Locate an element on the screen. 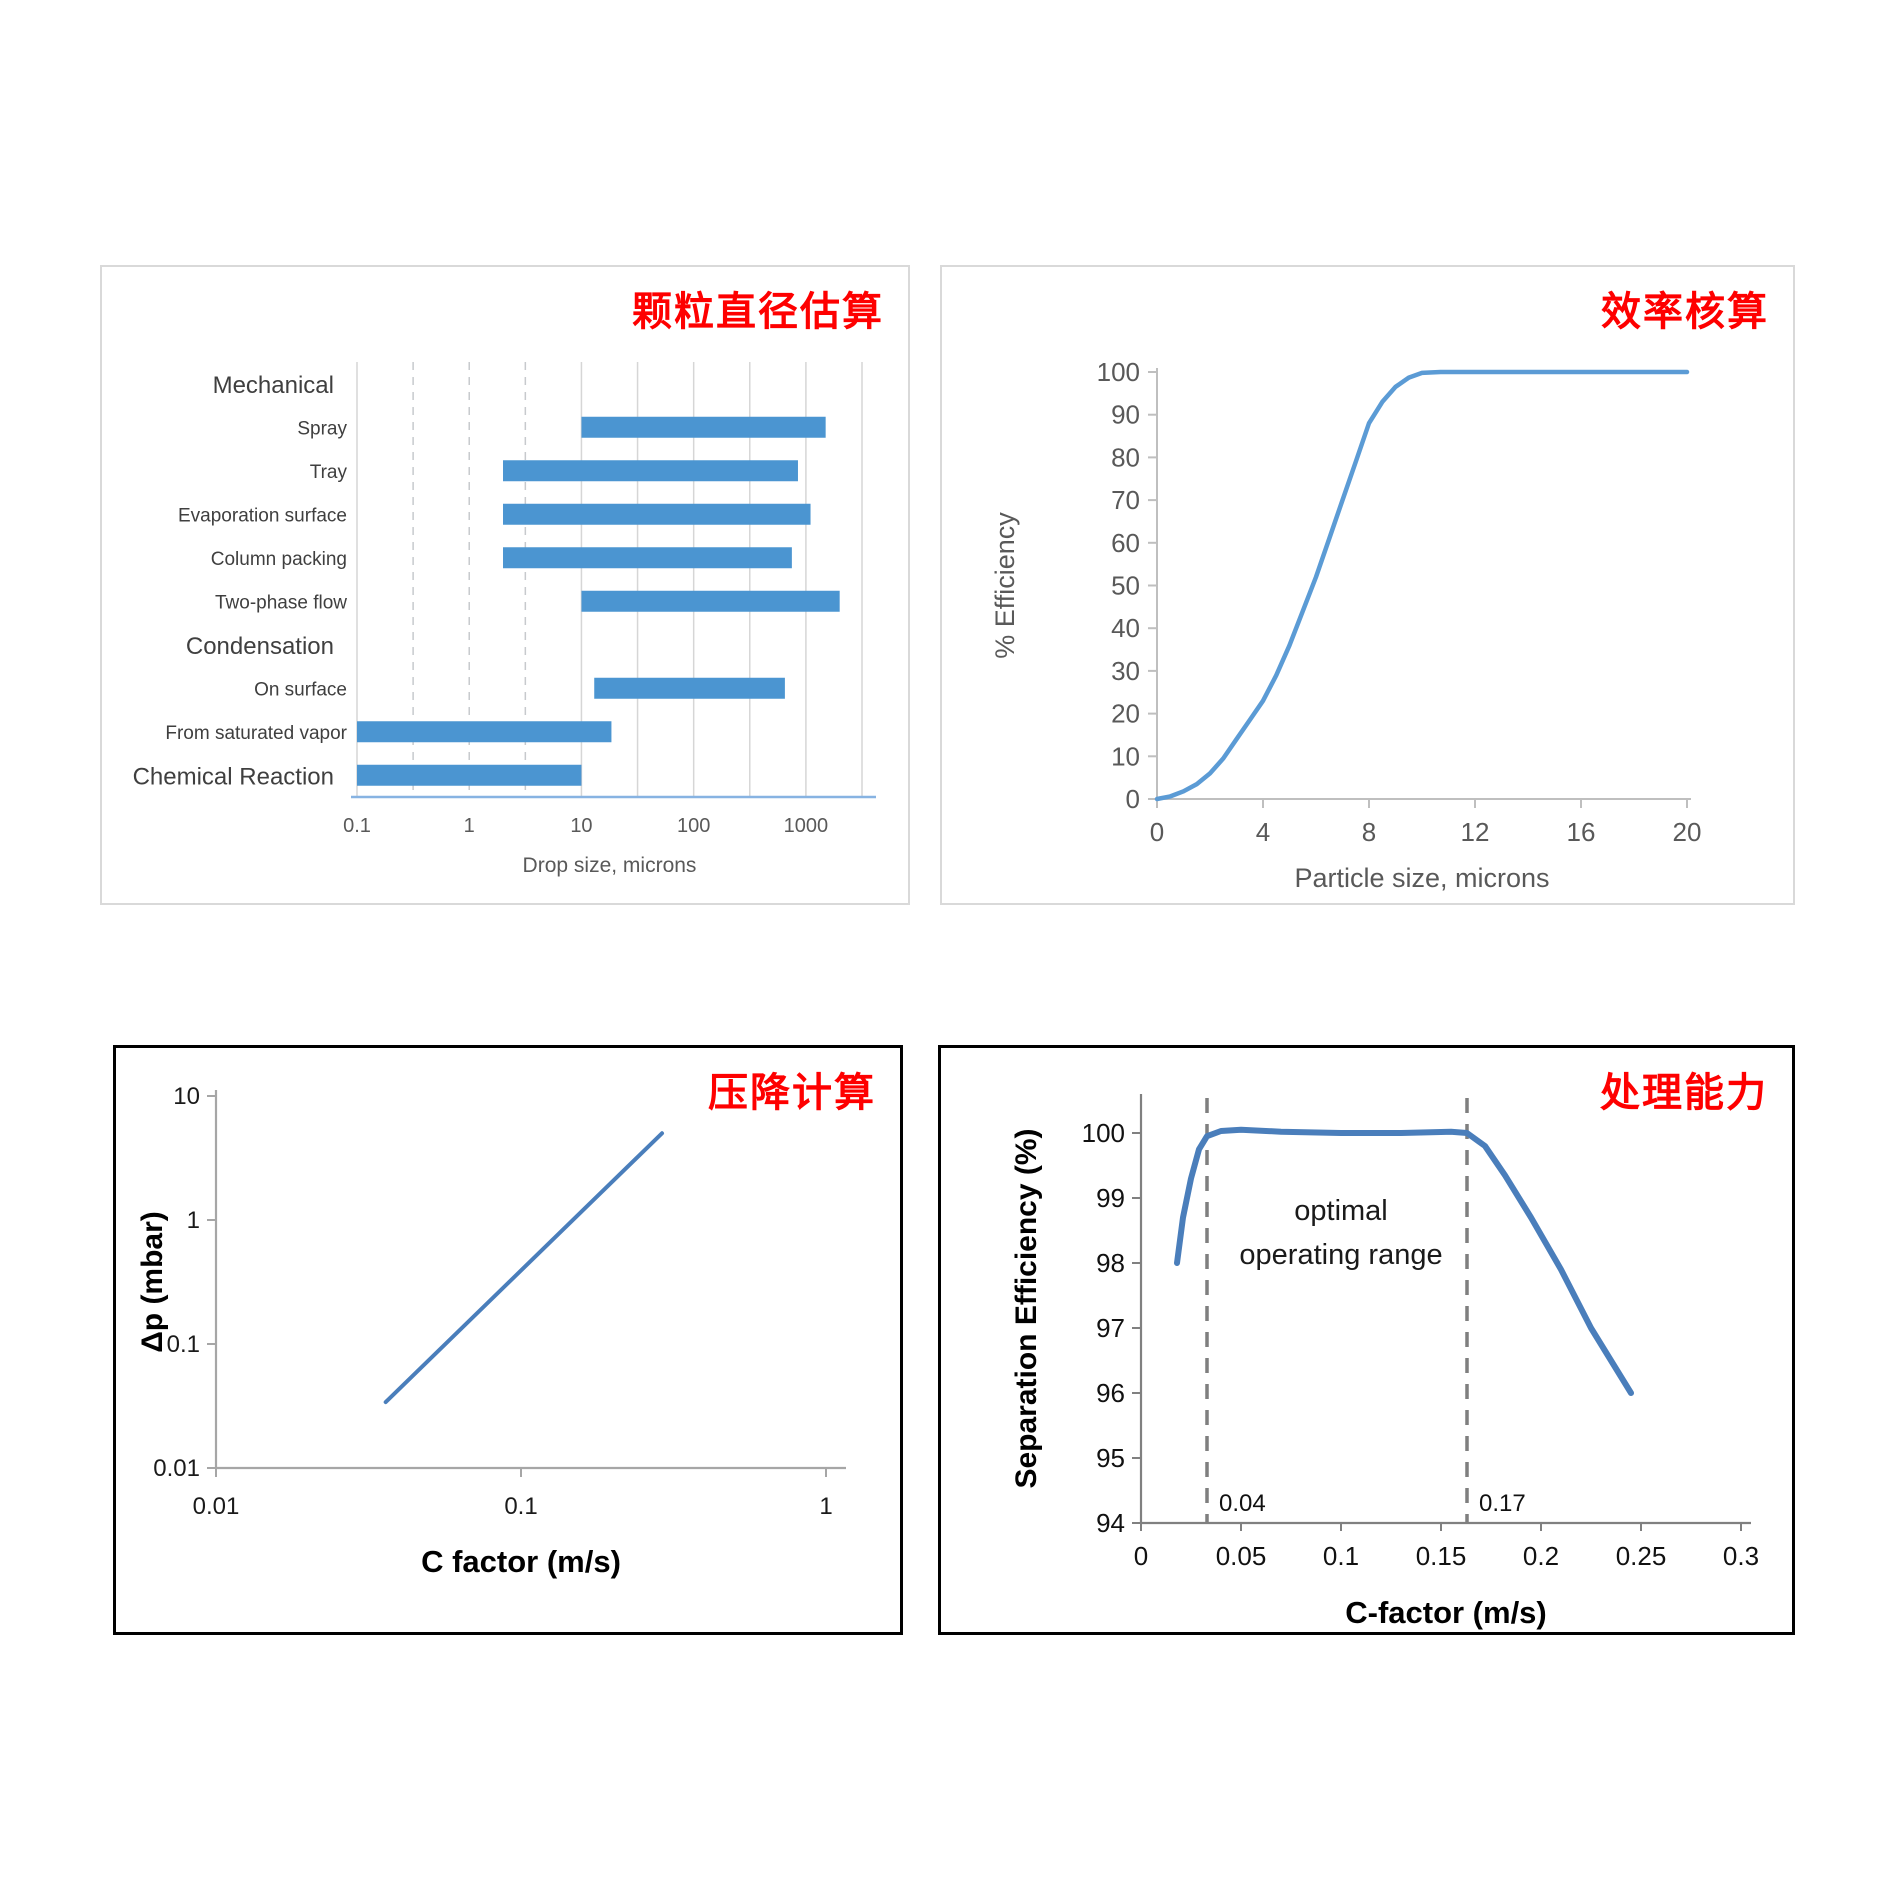  separation-efficiency-curve is located at coordinates (1404, 1261).